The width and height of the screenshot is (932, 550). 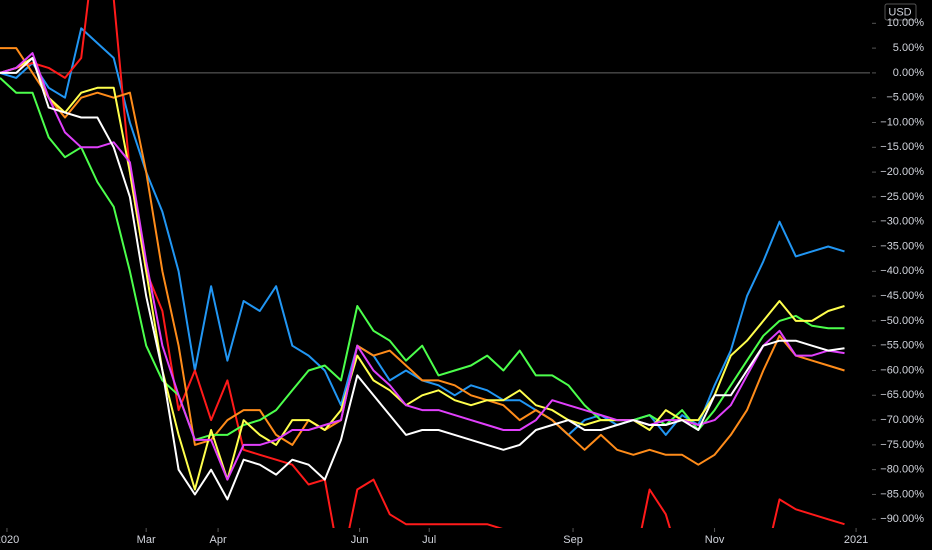 I want to click on y-tick-label: −15.00%, so click(x=902, y=147).